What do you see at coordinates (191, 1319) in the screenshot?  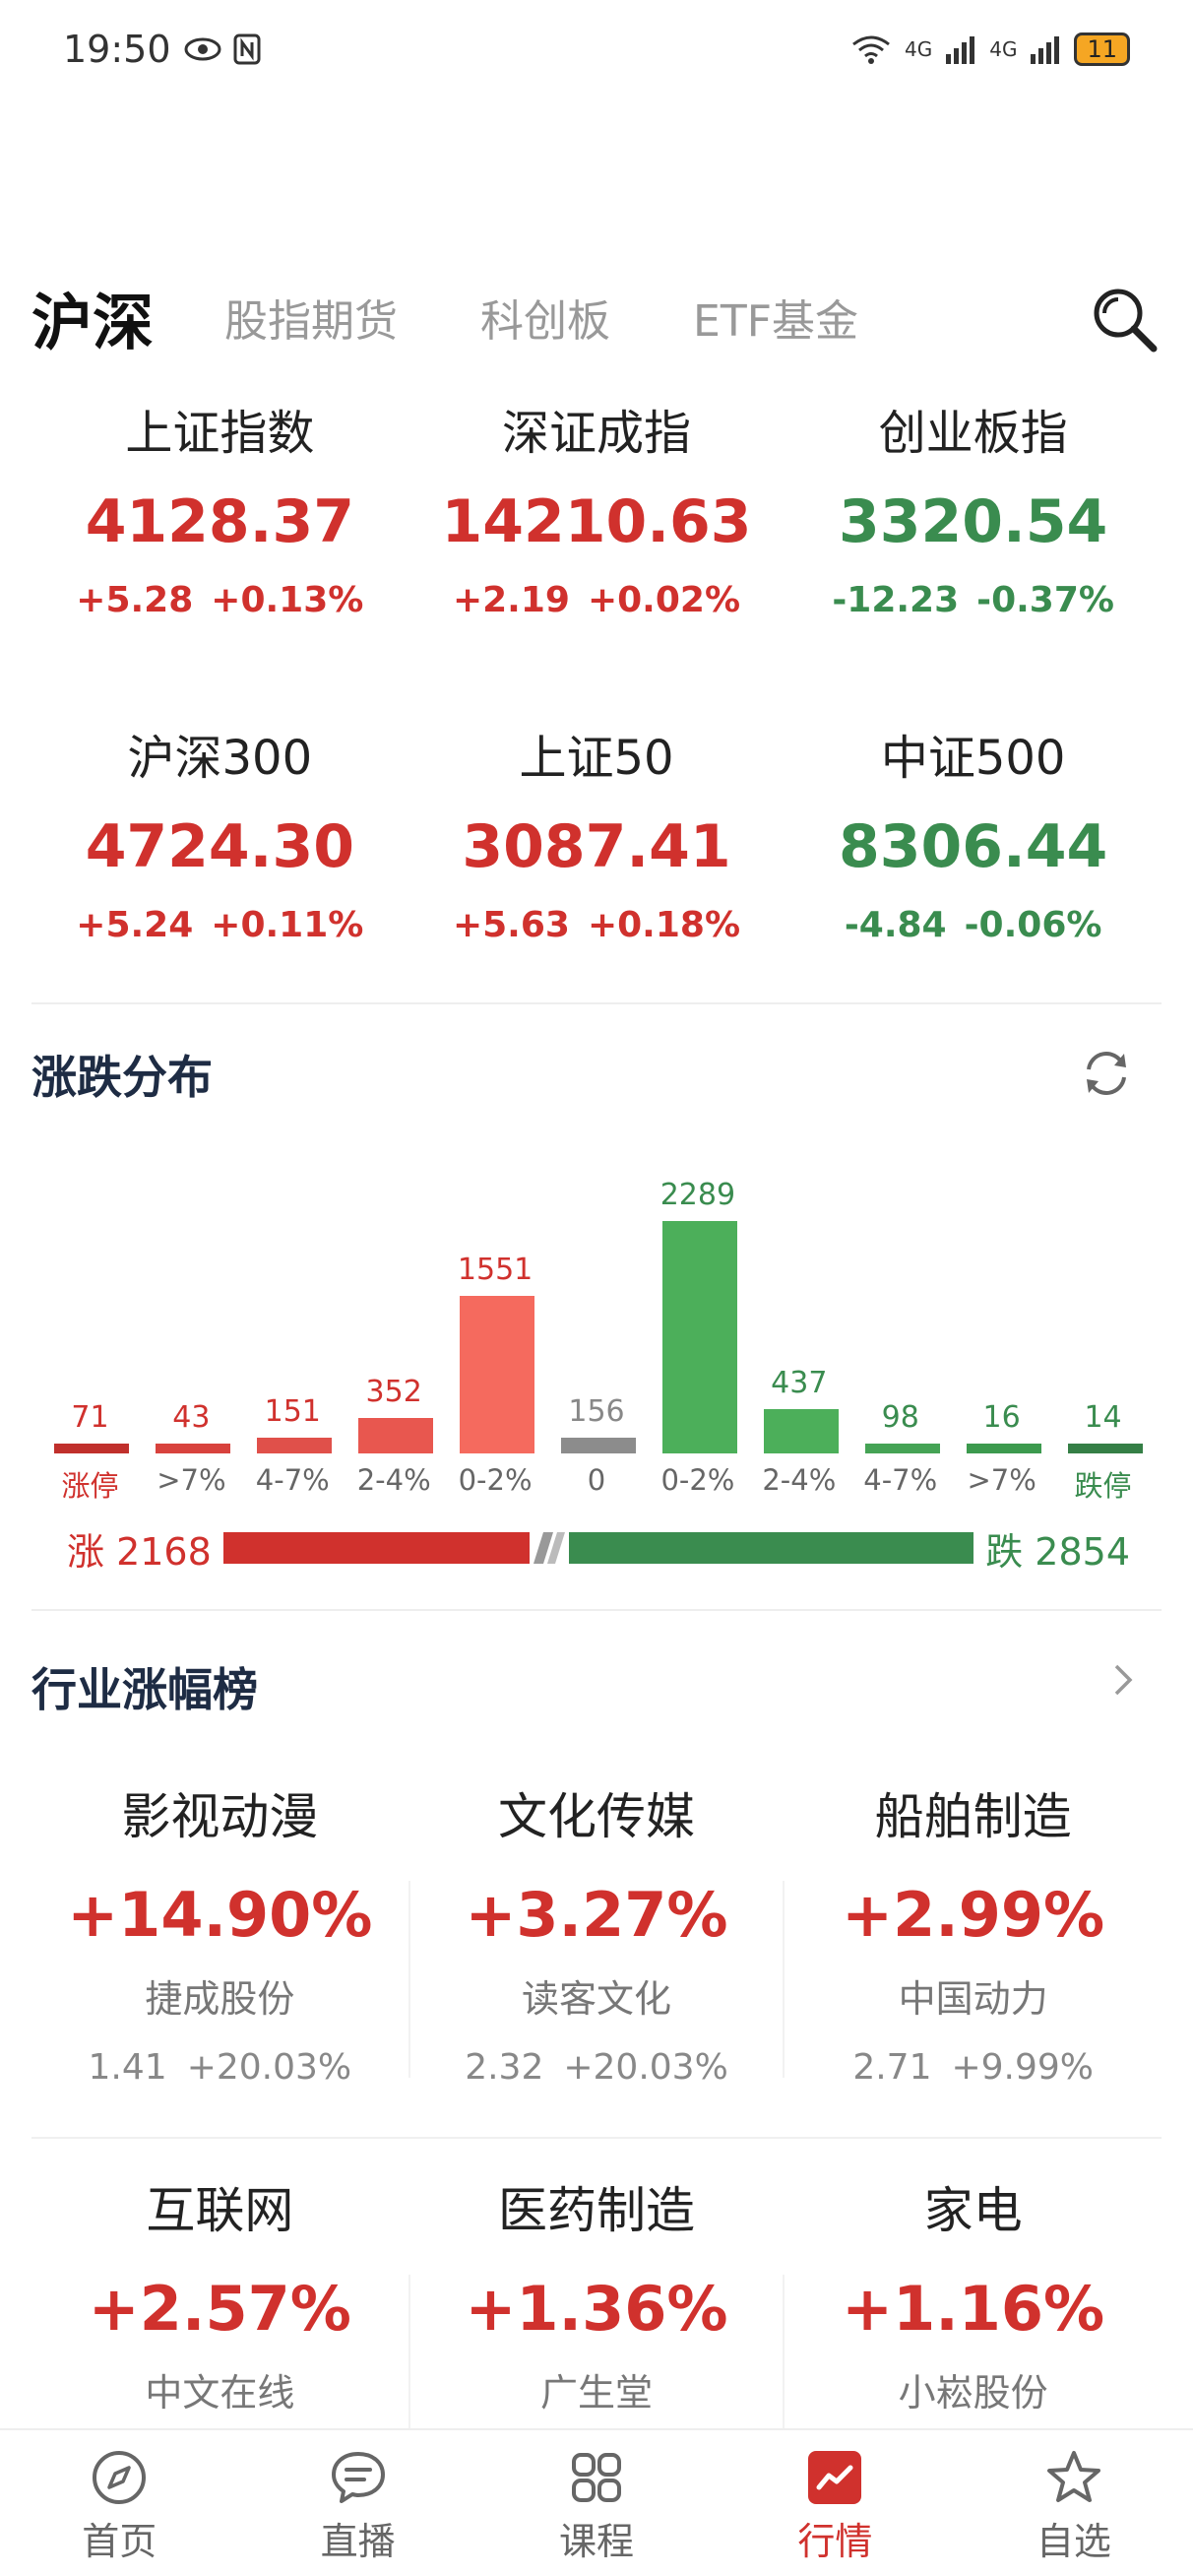 I see `distribution-column: 43 >7%` at bounding box center [191, 1319].